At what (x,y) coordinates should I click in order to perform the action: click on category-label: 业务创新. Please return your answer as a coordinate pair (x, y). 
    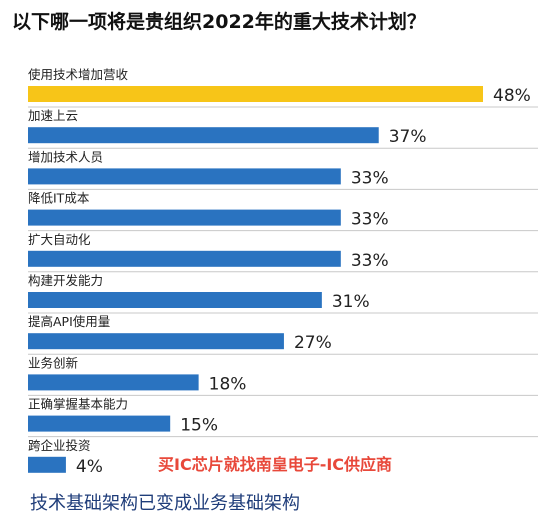
    Looking at the image, I should click on (53, 362).